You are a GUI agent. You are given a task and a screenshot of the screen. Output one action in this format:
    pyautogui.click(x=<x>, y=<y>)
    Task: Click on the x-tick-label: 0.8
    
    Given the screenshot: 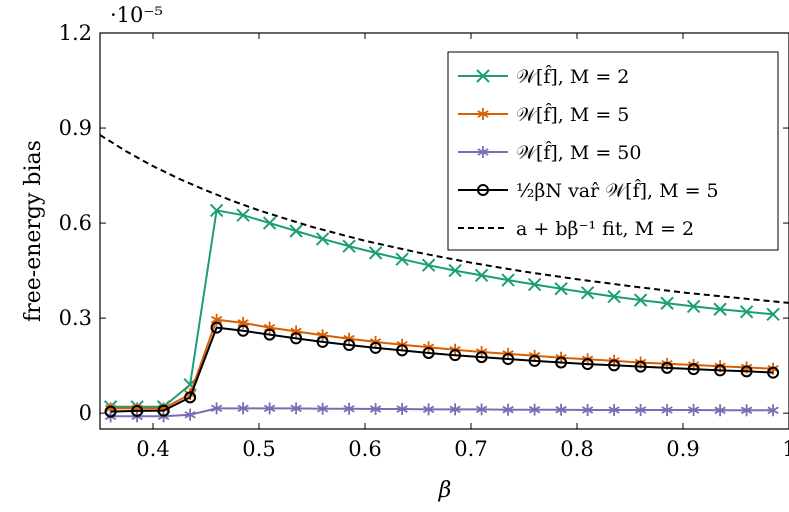 What is the action you would take?
    pyautogui.click(x=576, y=449)
    